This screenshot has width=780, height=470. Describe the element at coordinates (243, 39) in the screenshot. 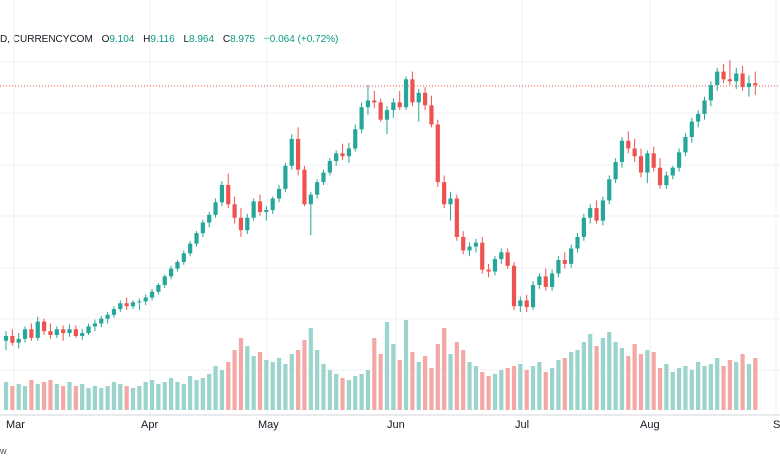

I see `close-value: 8.975` at that location.